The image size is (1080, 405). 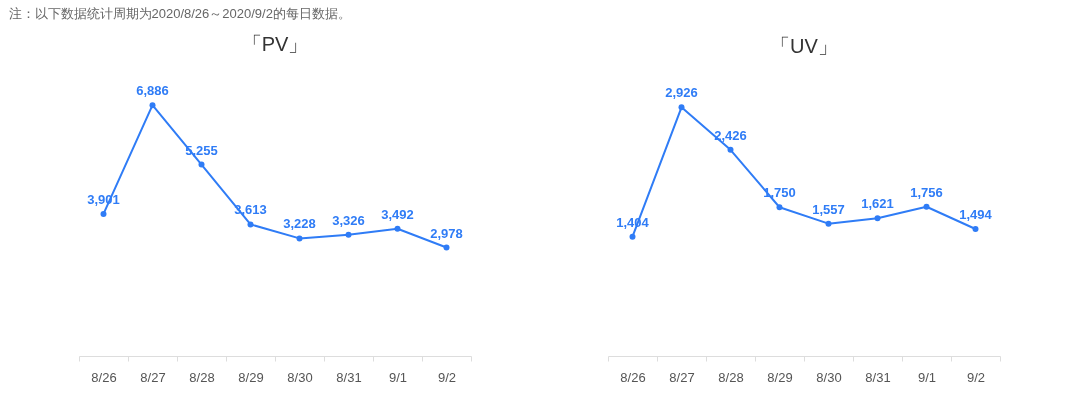 What do you see at coordinates (179, 14) in the screenshot?
I see `text: 注：以下数据统计周期为2020/8/26～2020/9/2的每日数据。` at bounding box center [179, 14].